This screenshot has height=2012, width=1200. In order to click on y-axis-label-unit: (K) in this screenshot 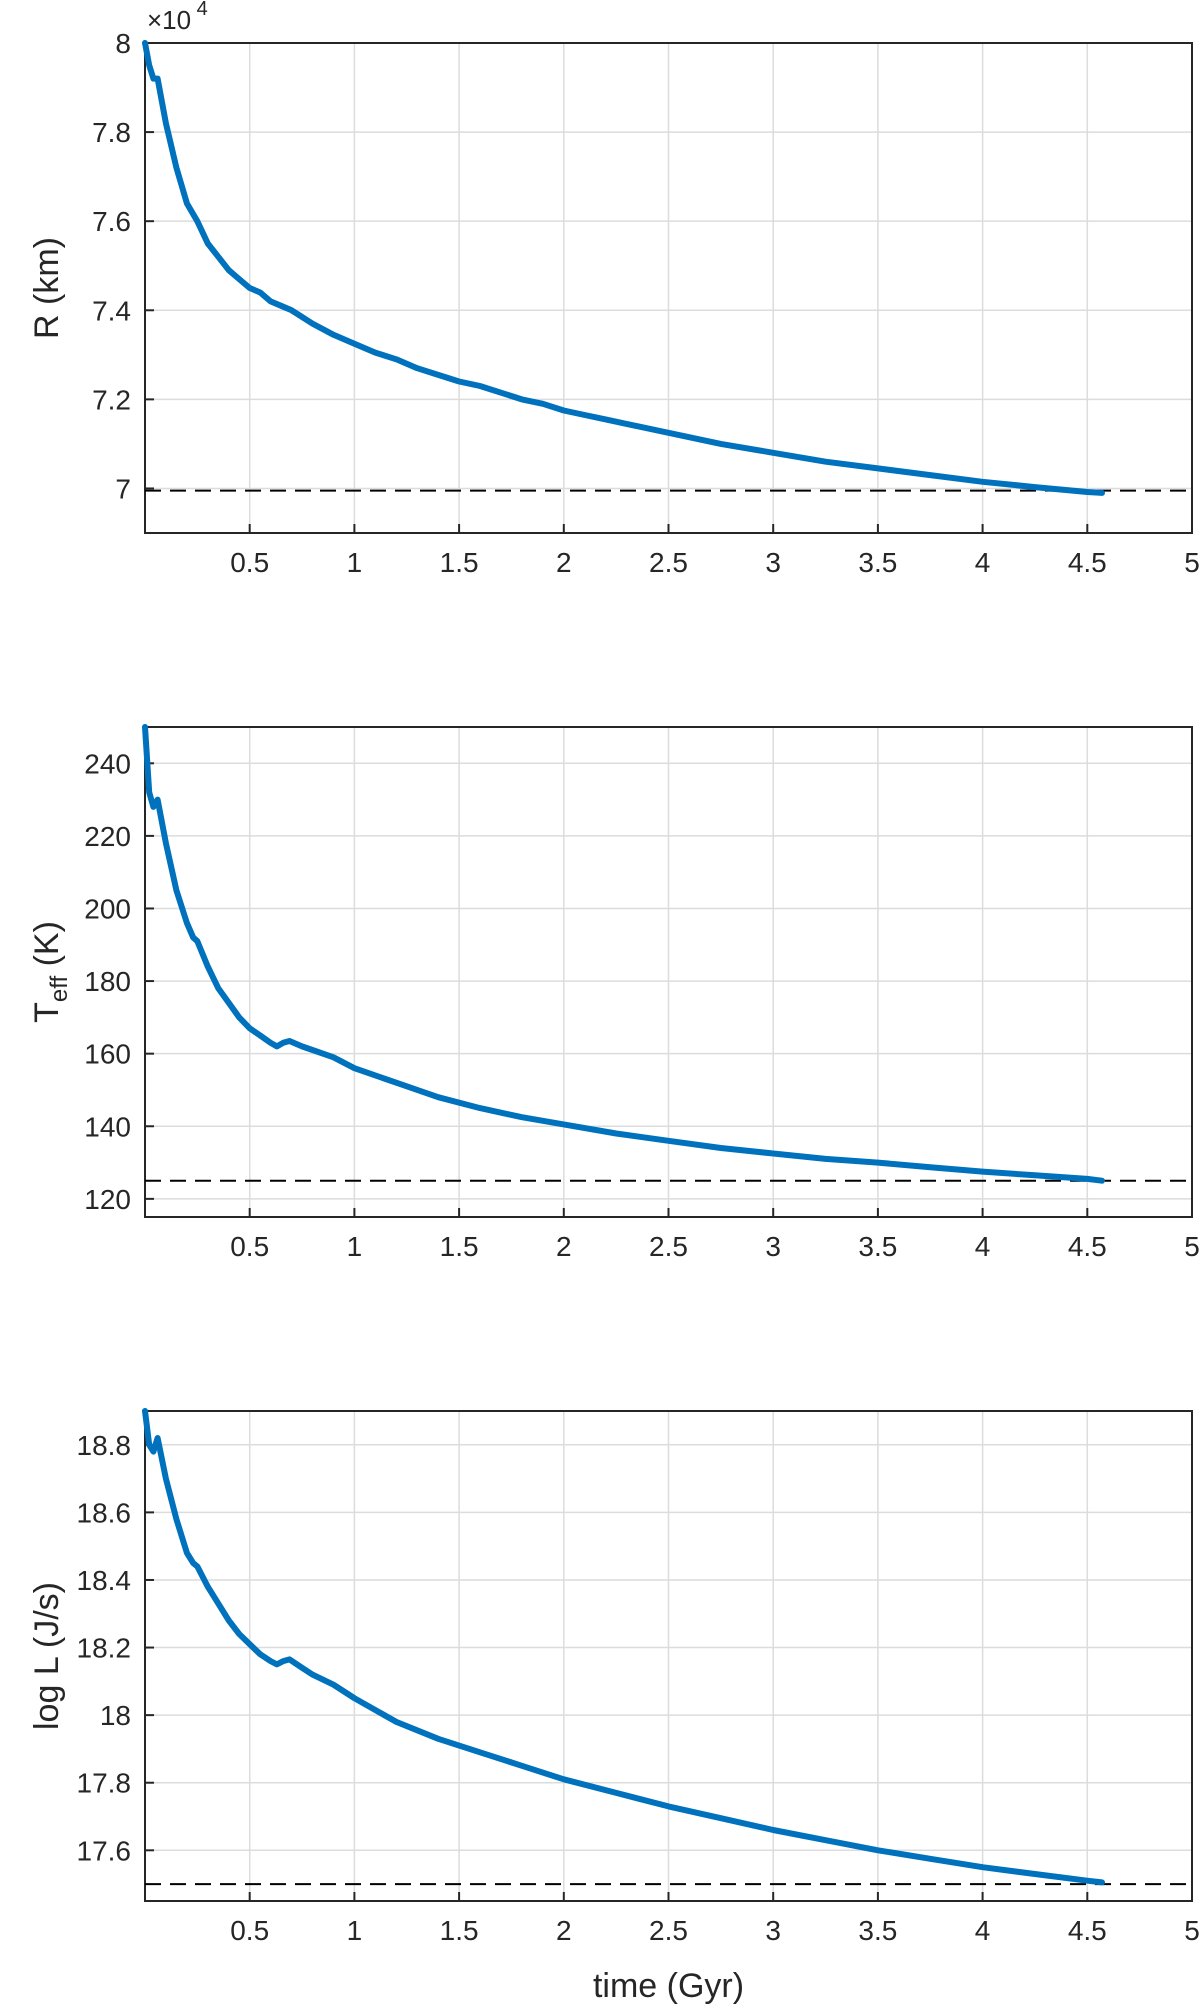, I will do `click(47, 948)`.